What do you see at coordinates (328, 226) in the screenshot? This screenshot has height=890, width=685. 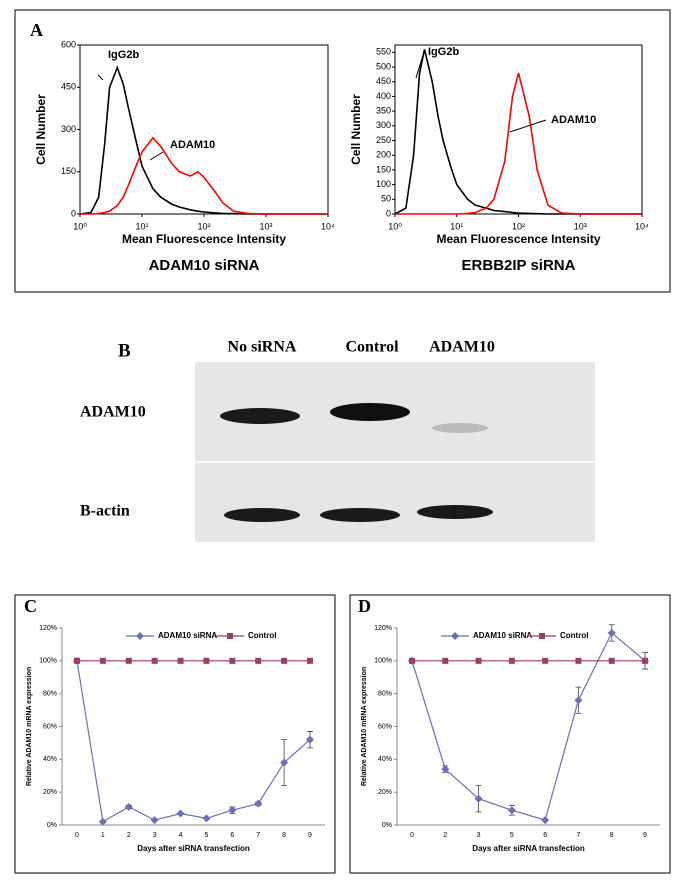 I see `x-tick-label: 10⁴` at bounding box center [328, 226].